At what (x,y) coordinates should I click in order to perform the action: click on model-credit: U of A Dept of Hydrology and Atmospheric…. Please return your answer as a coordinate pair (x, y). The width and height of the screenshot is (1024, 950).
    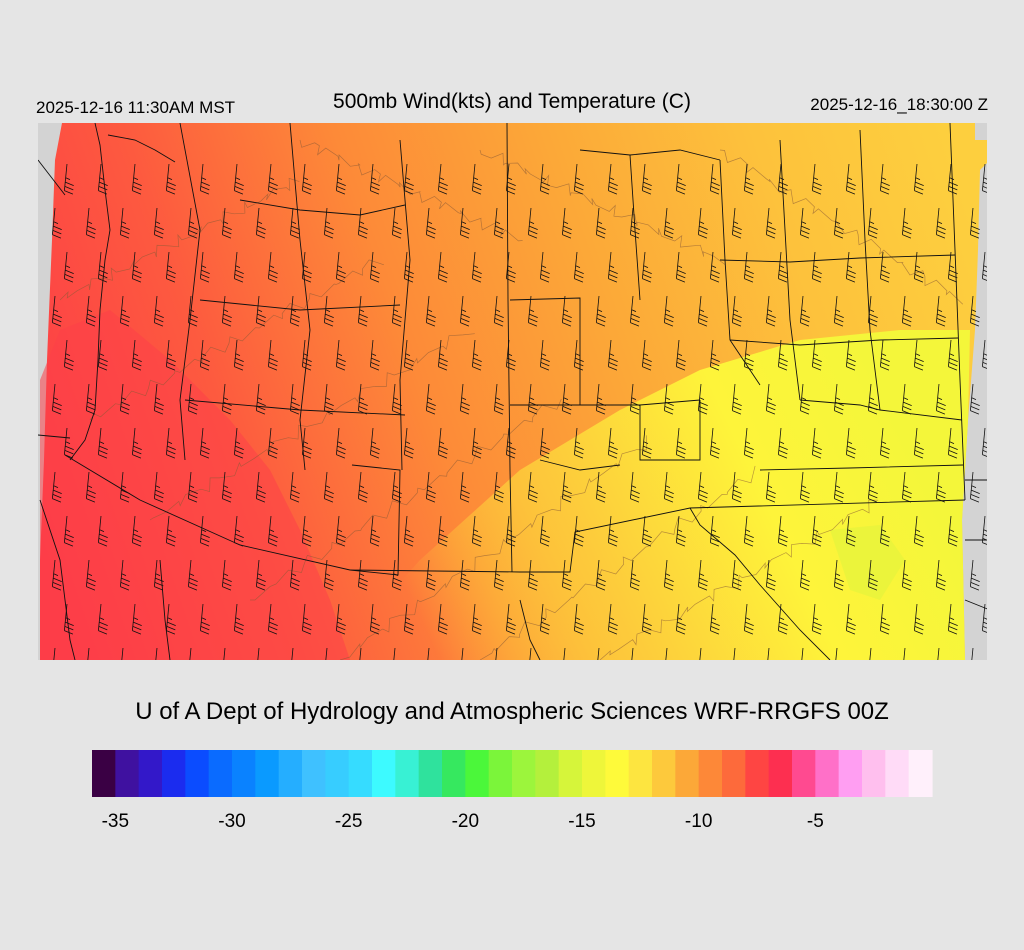
    Looking at the image, I should click on (512, 711).